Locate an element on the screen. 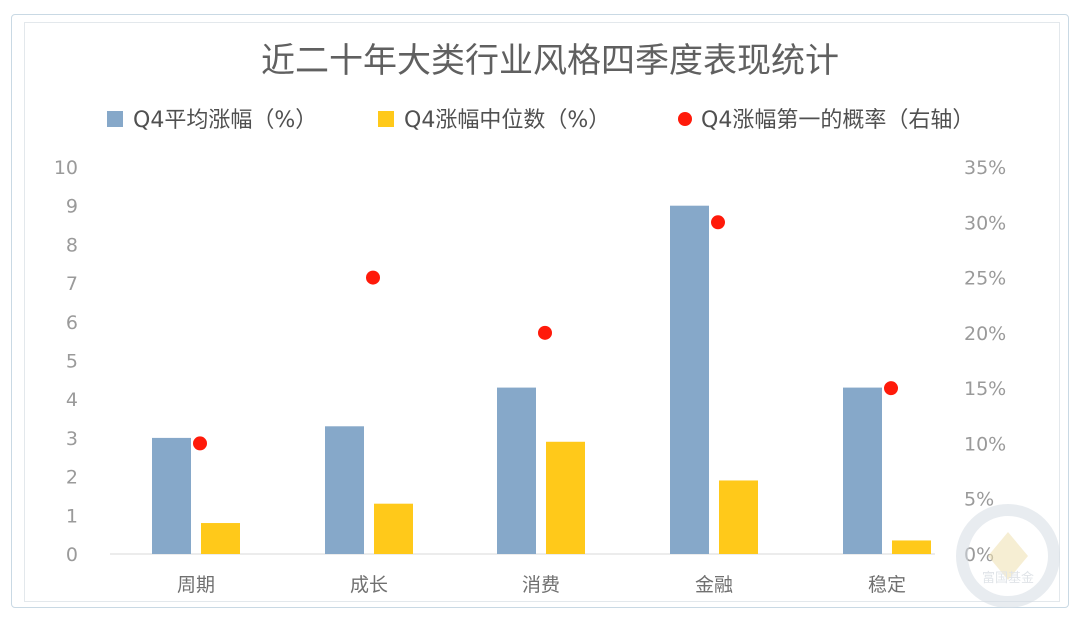  x-tick-label: 消费 is located at coordinates (541, 585).